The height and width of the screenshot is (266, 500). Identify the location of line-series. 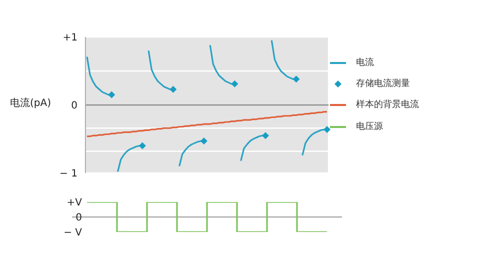
(207, 124).